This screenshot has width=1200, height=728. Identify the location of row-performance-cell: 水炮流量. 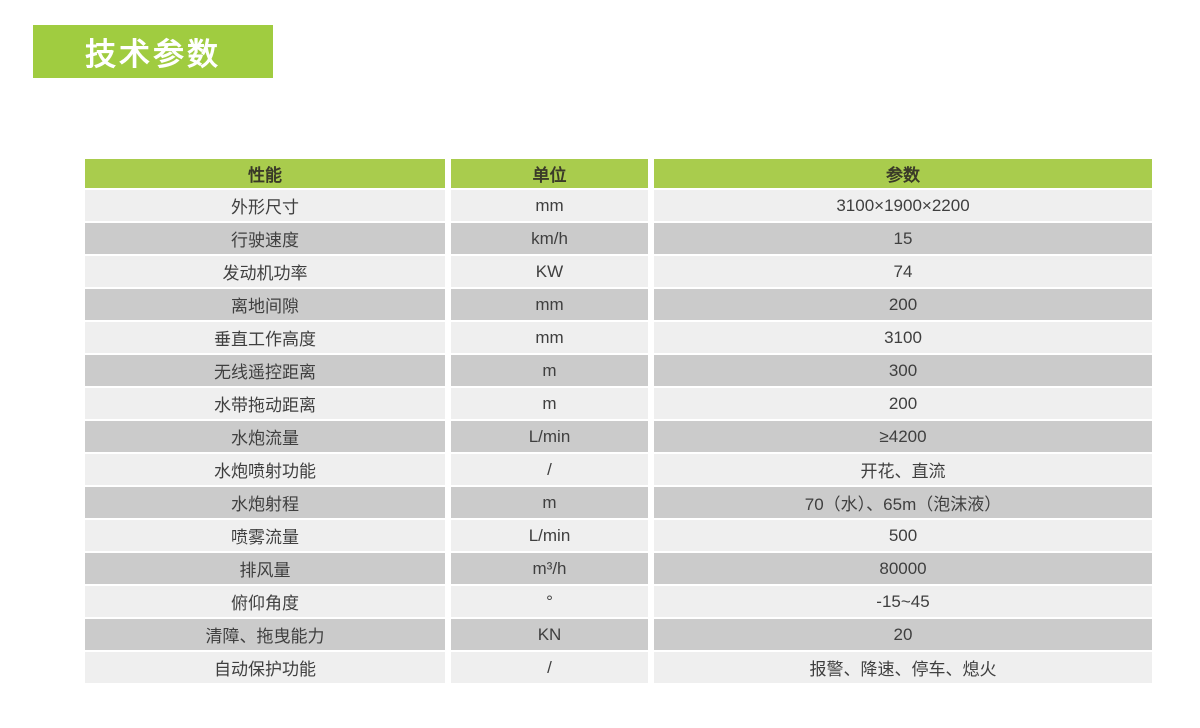
(265, 436).